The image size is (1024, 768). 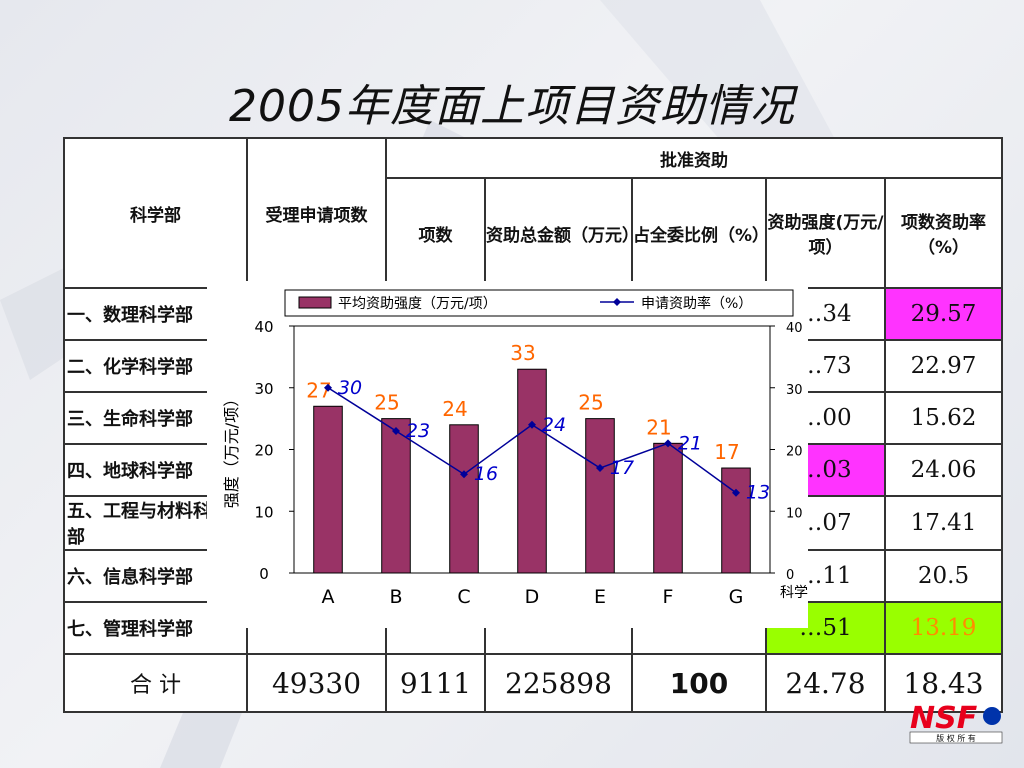 I want to click on y2-tick-label: 30, so click(x=794, y=390).